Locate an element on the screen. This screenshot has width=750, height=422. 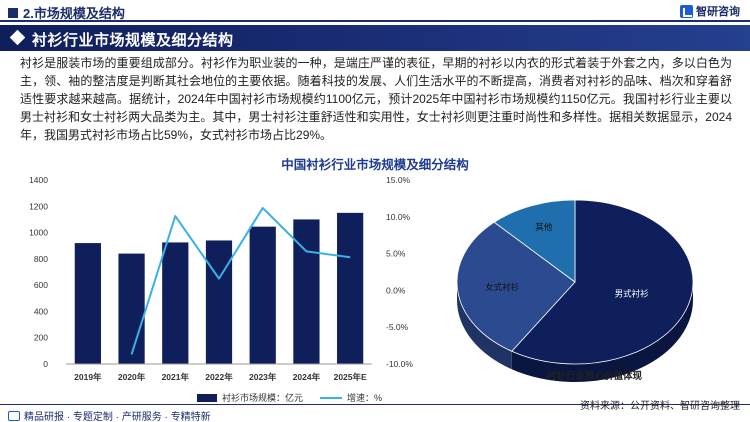
section-square-icon is located at coordinates (13, 12).